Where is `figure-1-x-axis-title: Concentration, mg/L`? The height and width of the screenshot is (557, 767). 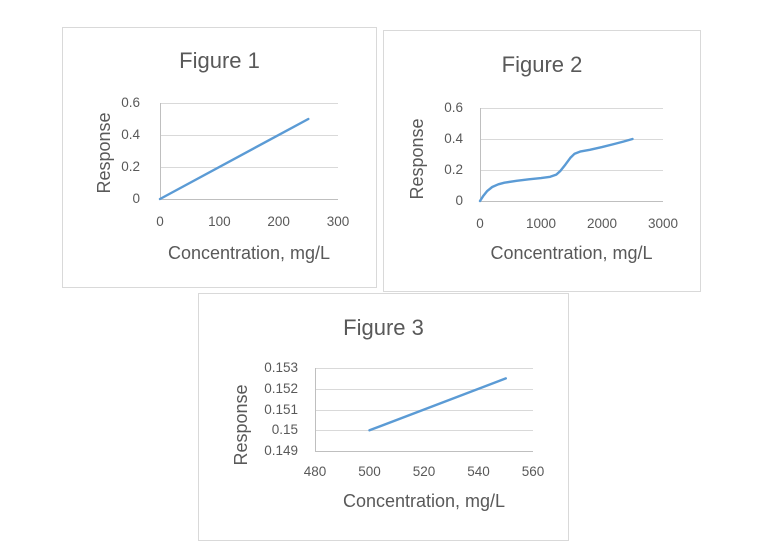
figure-1-x-axis-title: Concentration, mg/L is located at coordinates (249, 253).